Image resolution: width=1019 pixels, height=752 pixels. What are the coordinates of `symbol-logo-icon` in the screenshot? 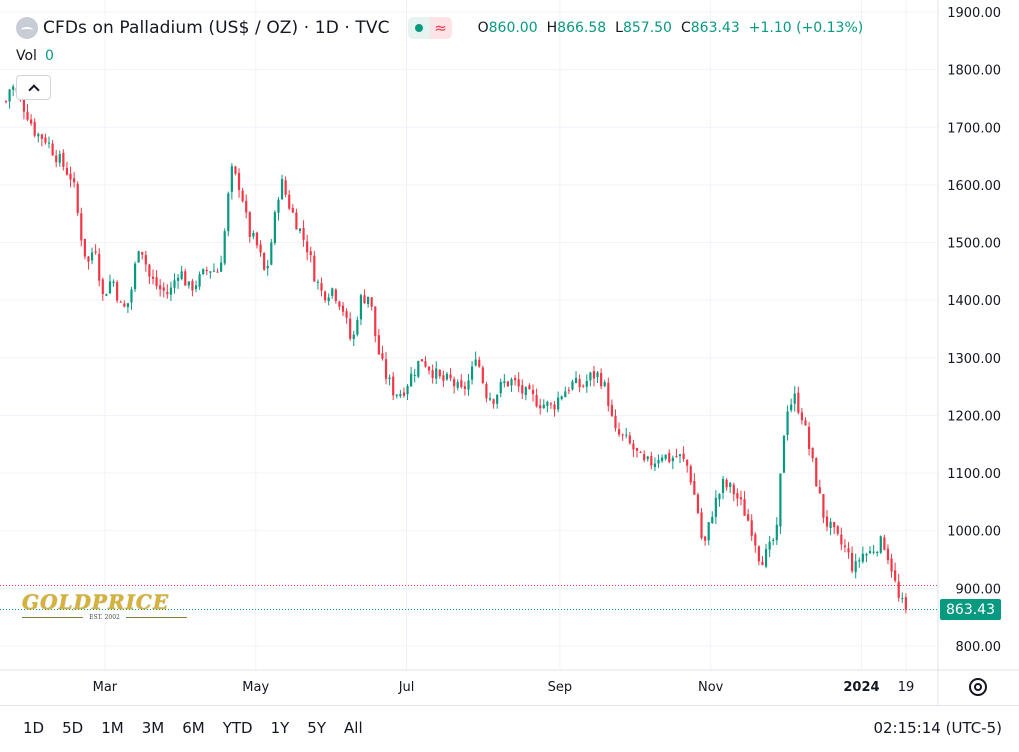 It's located at (27, 28).